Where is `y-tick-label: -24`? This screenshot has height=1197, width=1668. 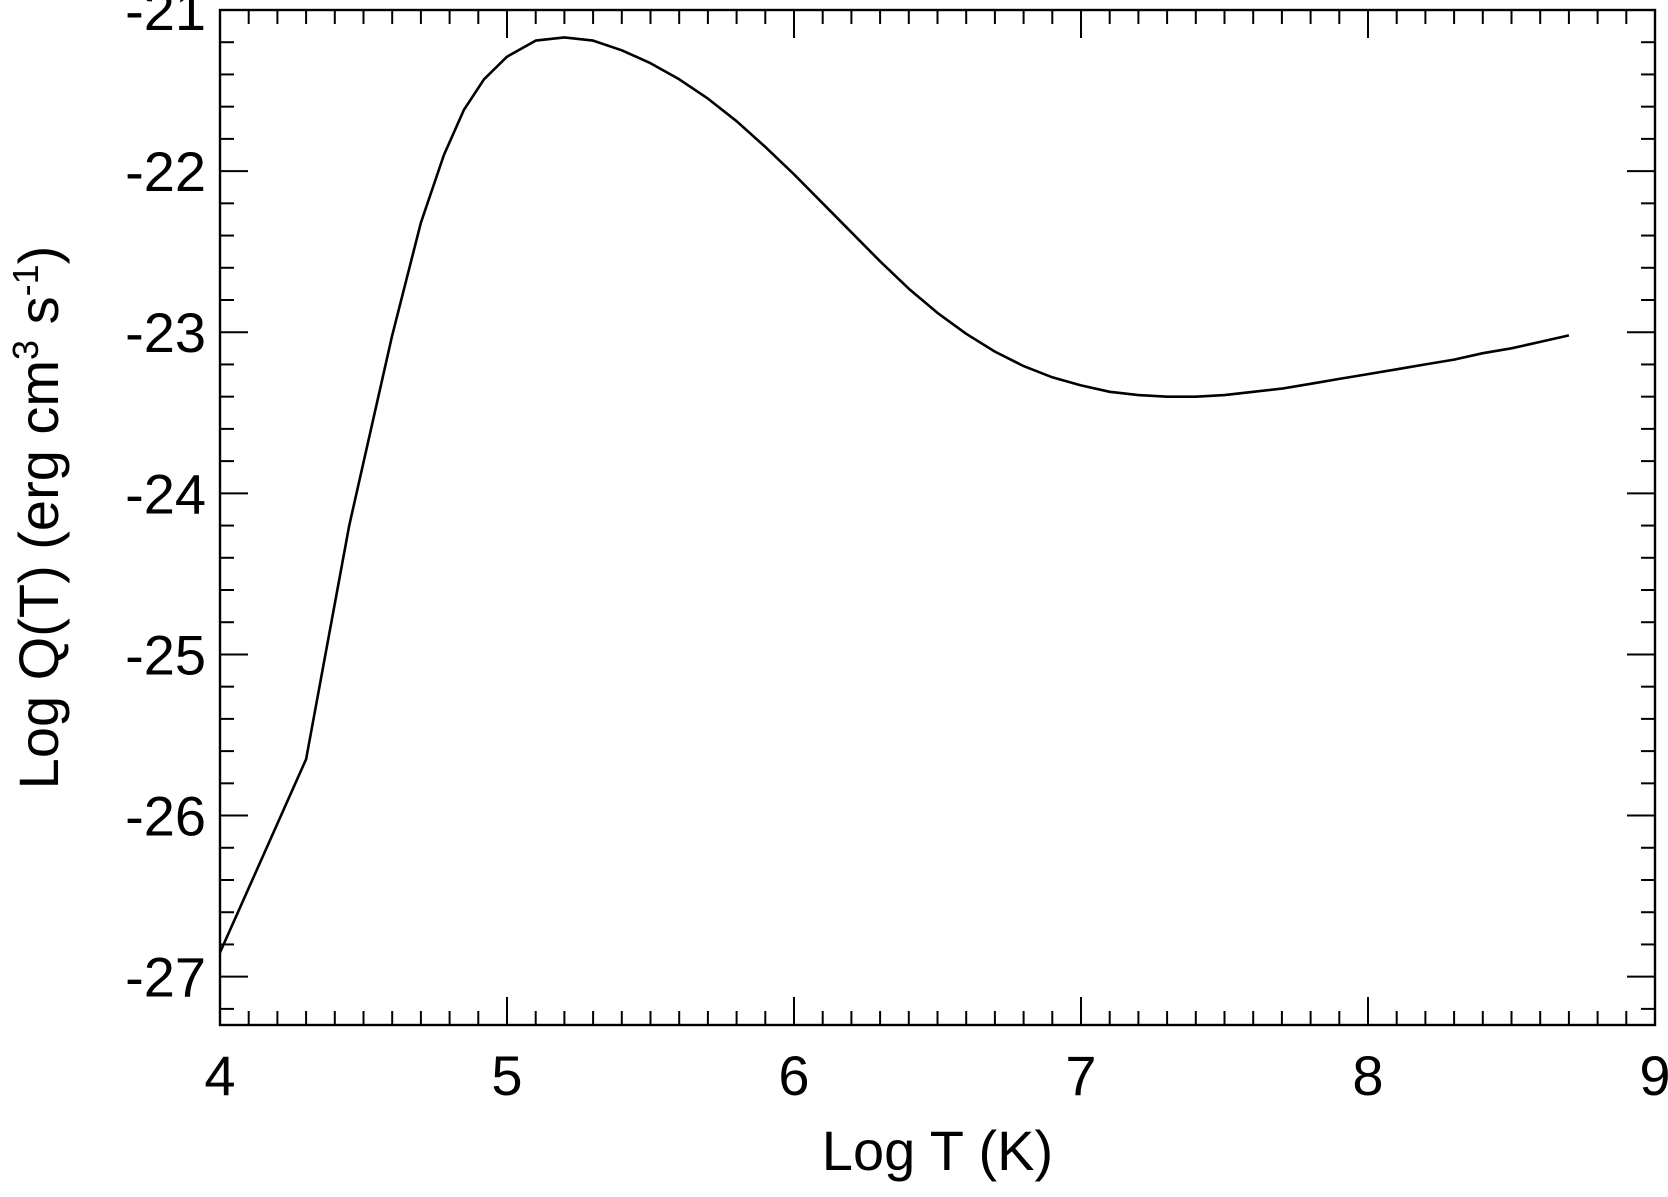 y-tick-label: -24 is located at coordinates (165, 493).